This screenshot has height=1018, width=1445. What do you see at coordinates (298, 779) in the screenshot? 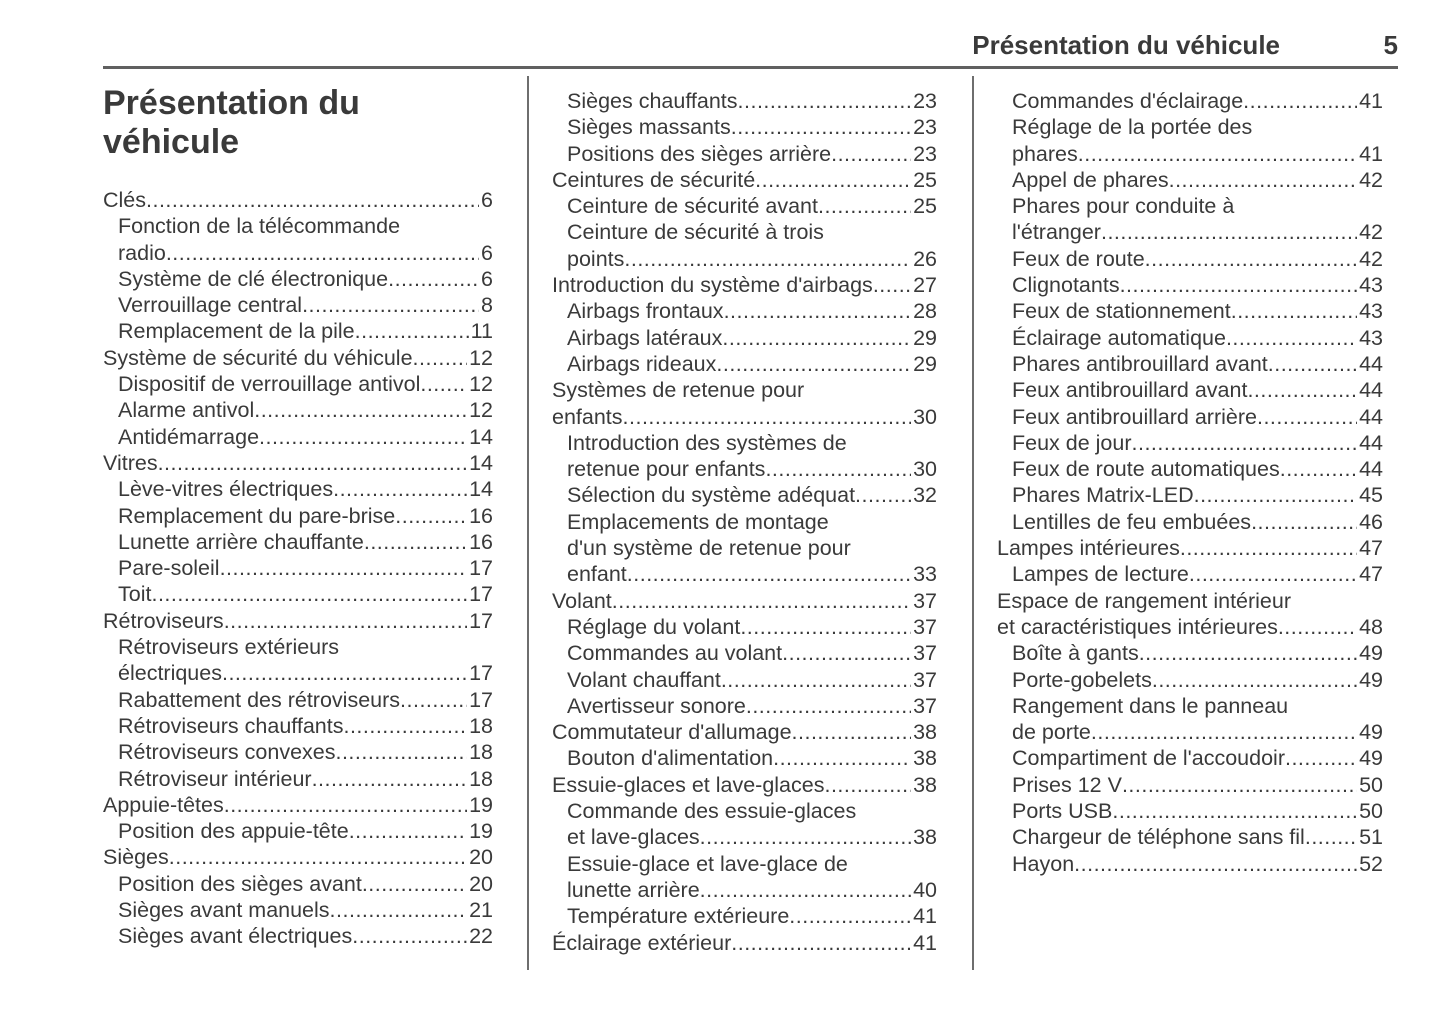
I see `toc-entry: Rétroviseur intérieur 18` at bounding box center [298, 779].